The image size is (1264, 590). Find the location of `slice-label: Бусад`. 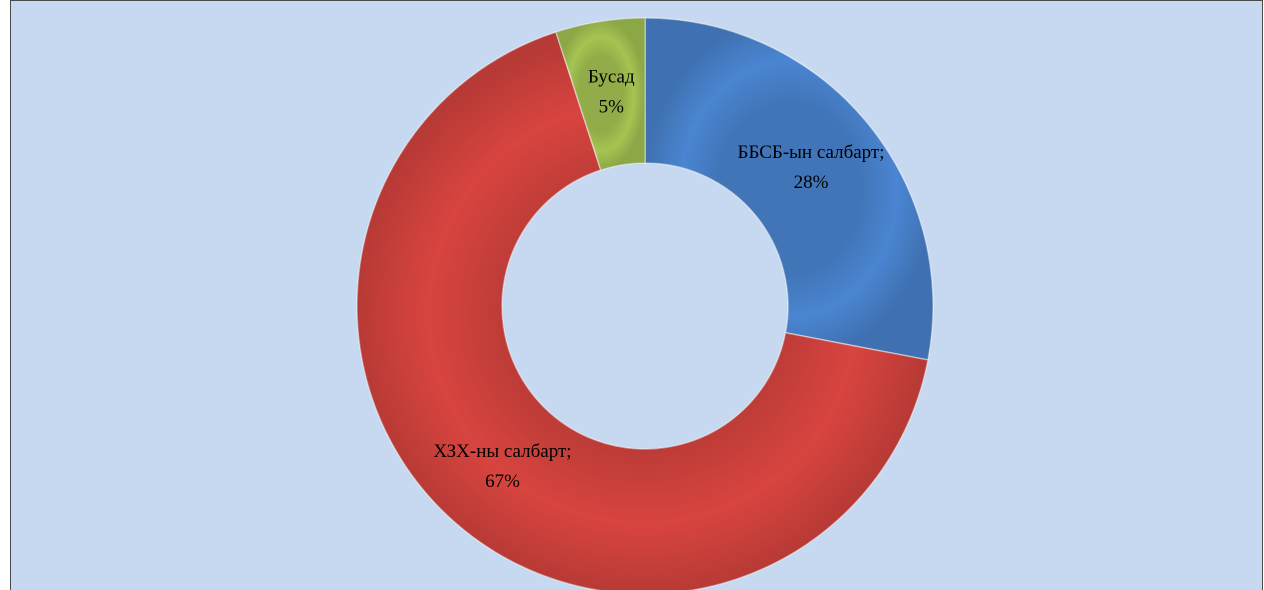

slice-label: Бусад is located at coordinates (611, 77).